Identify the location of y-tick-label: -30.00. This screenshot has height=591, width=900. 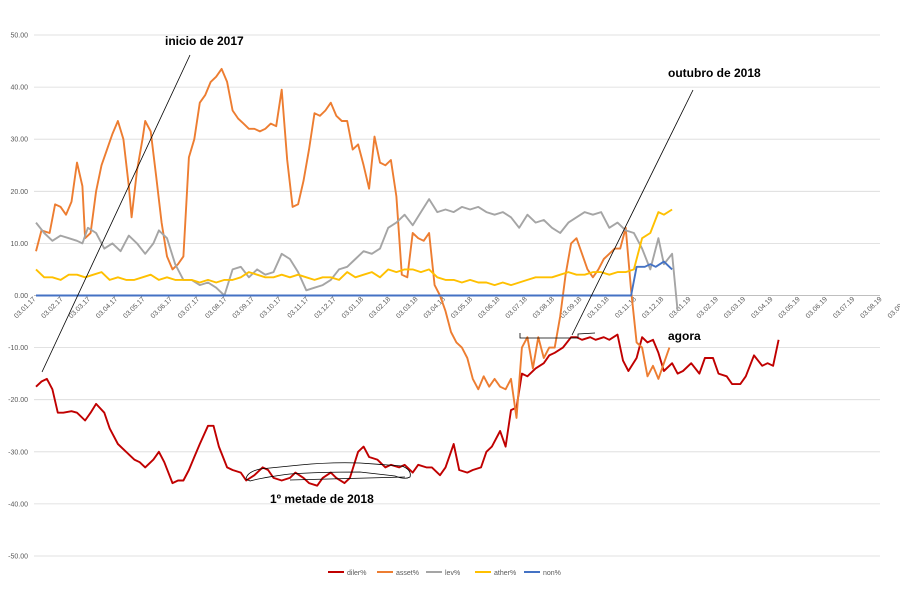
(18, 452).